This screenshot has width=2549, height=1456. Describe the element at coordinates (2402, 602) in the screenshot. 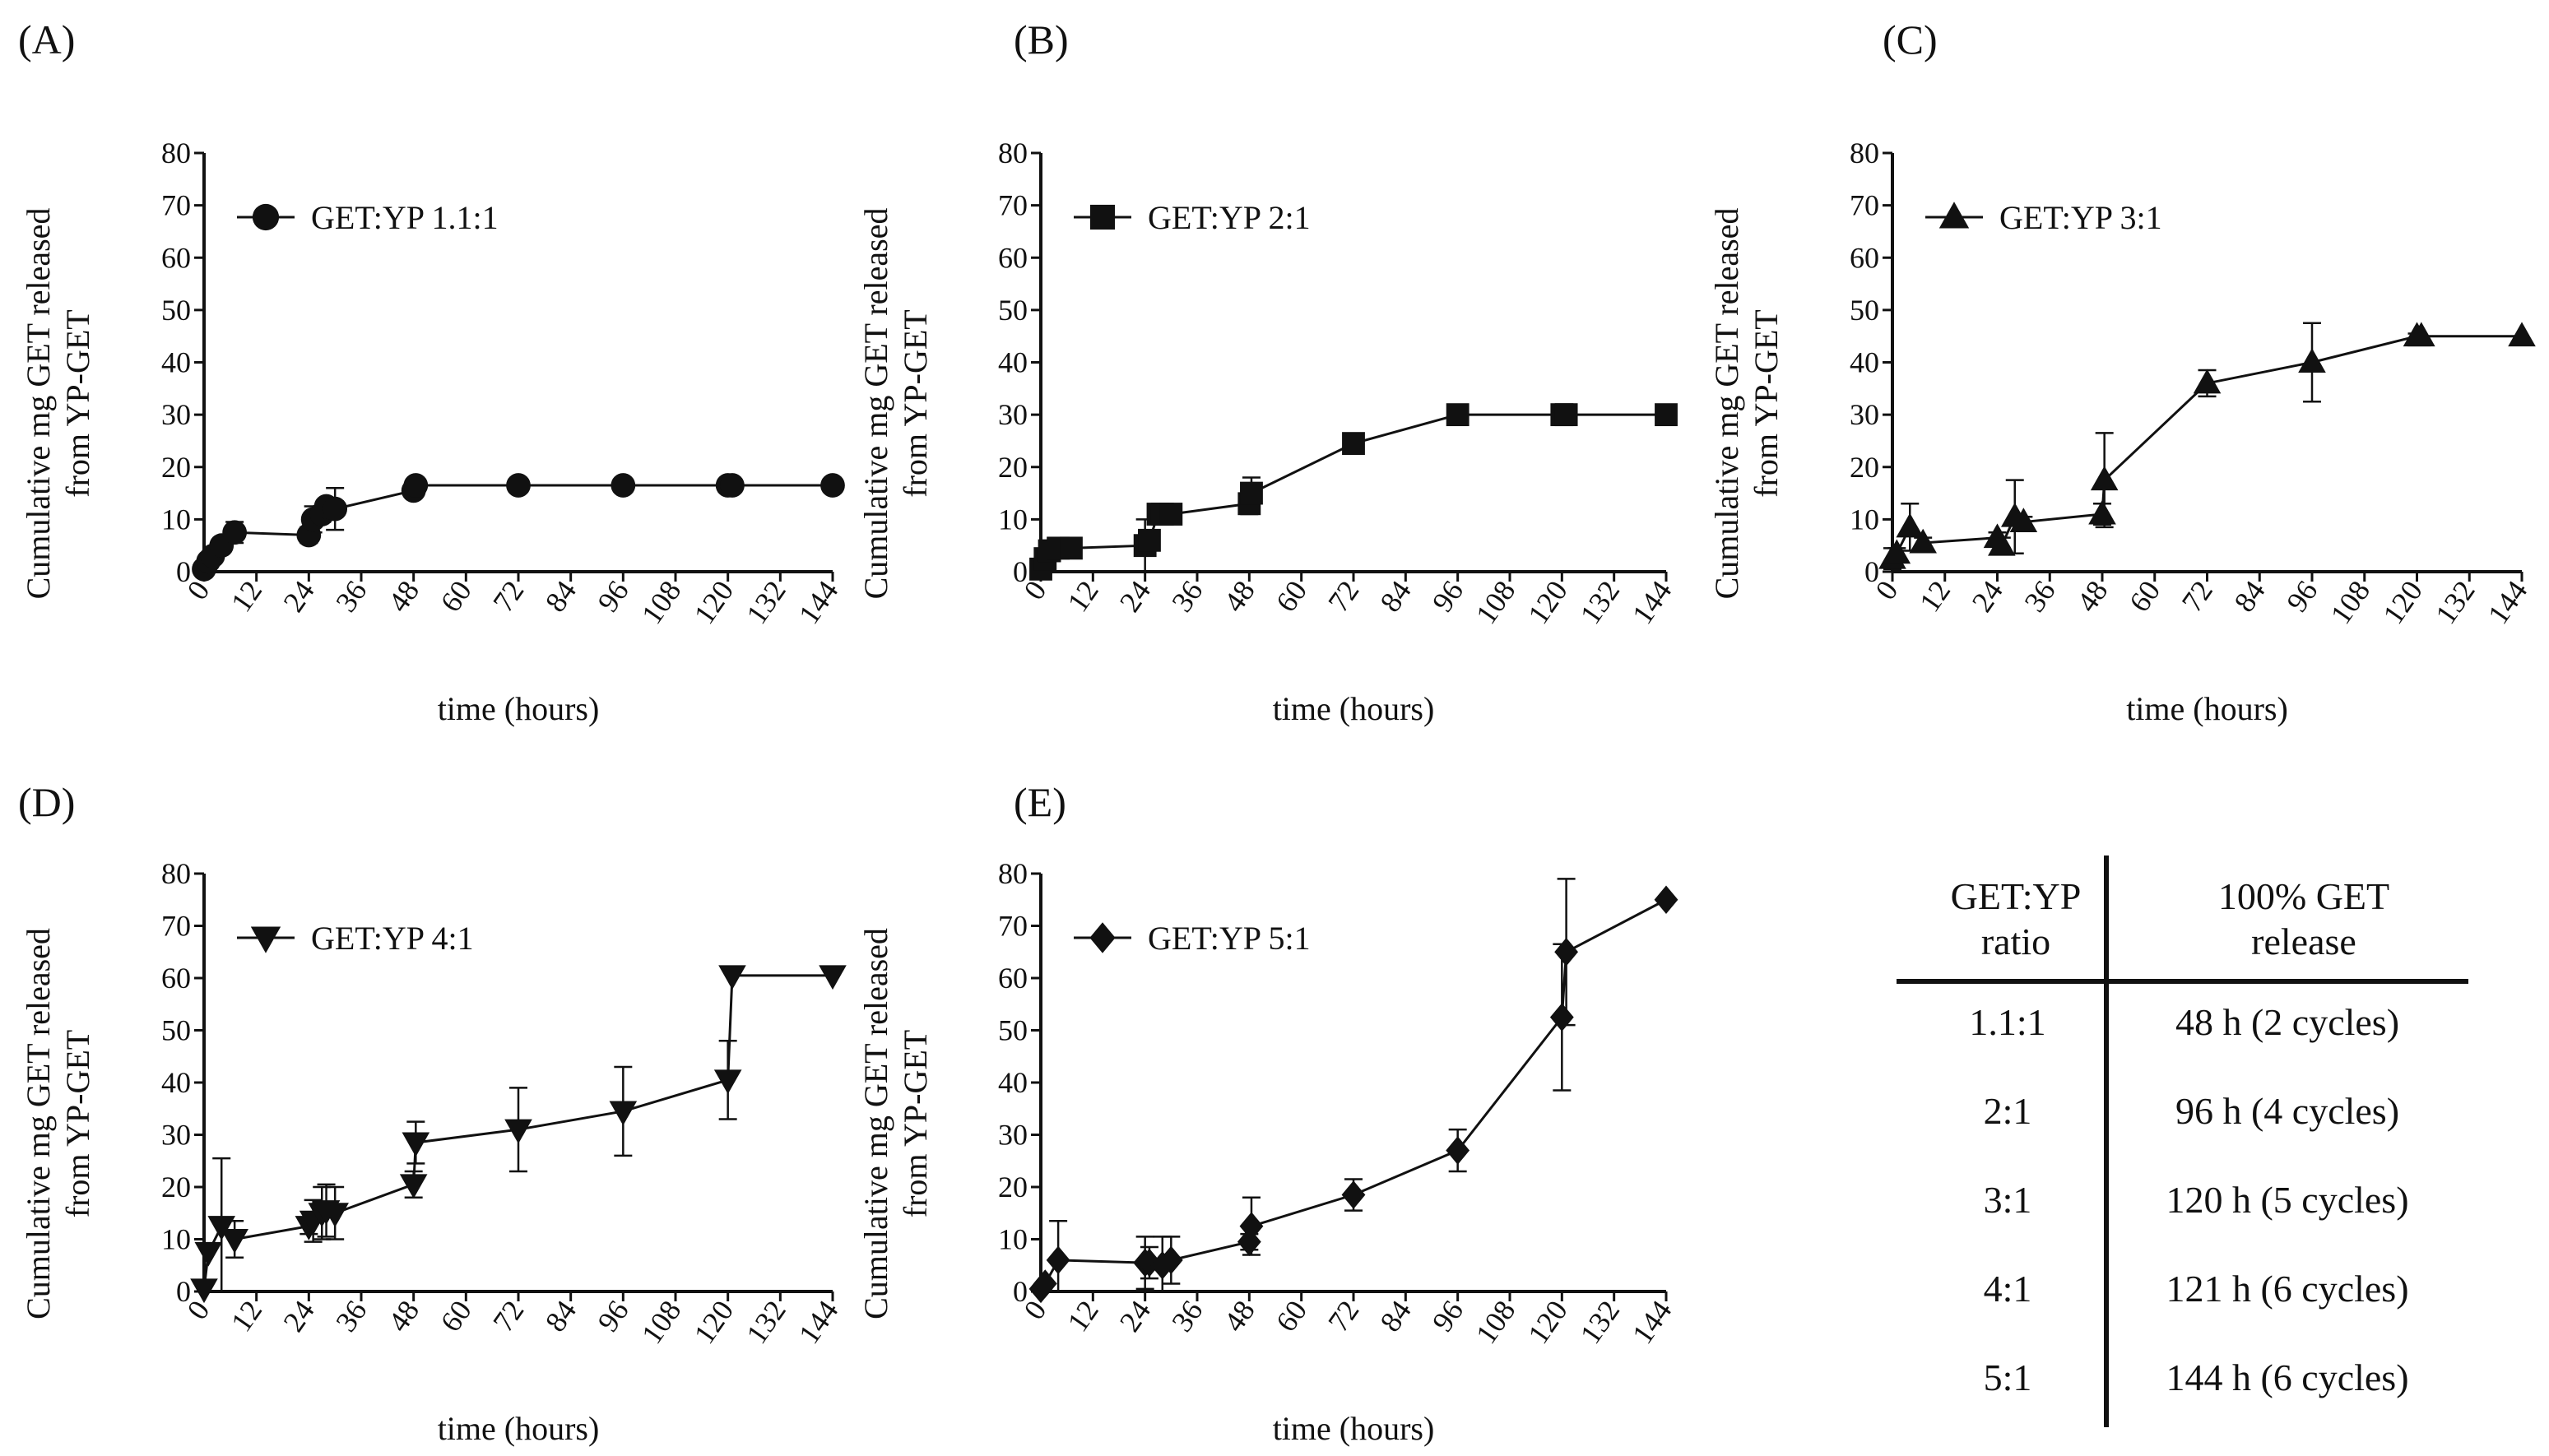

I see `x-tick-label: 120` at that location.